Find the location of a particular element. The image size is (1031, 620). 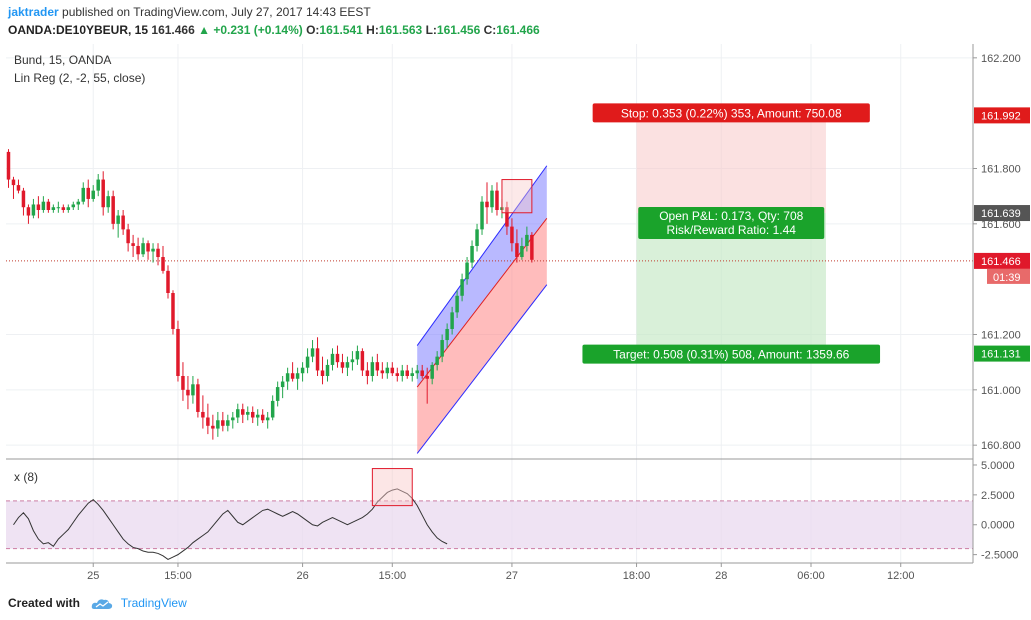

stop-label-bg is located at coordinates (731, 113).